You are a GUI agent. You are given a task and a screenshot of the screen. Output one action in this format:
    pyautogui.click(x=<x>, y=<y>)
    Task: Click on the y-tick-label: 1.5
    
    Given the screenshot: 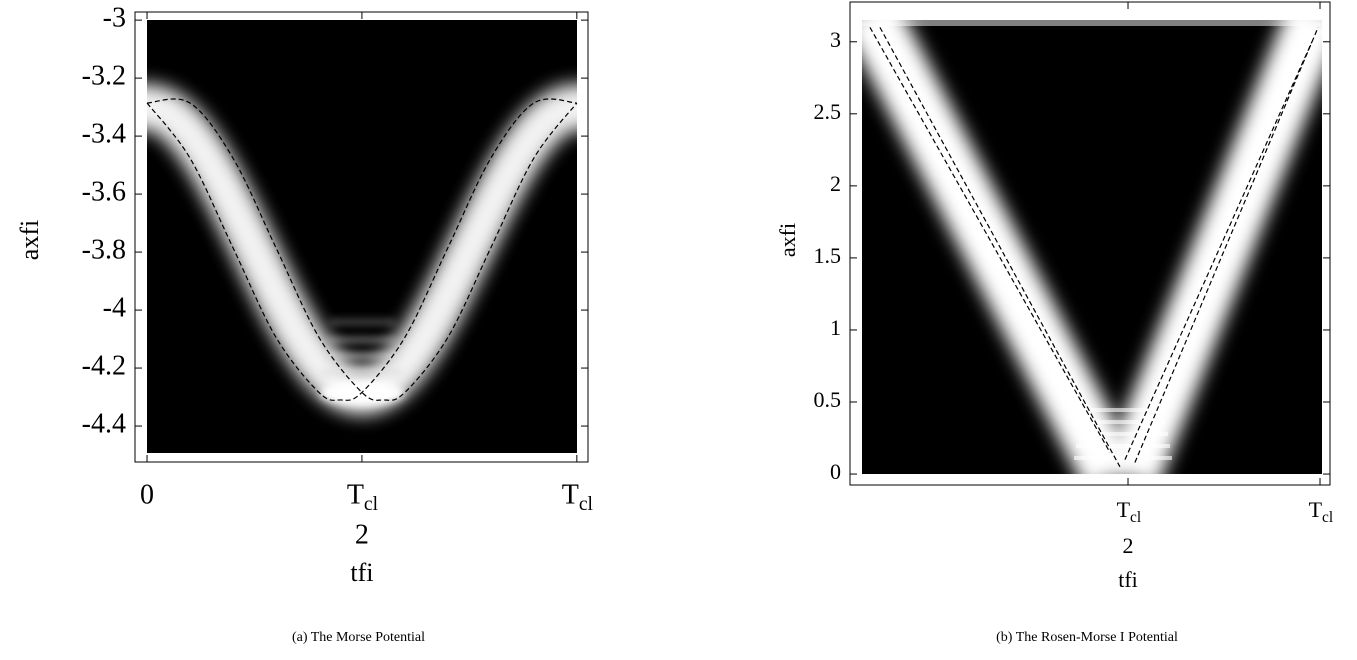 What is the action you would take?
    pyautogui.click(x=828, y=255)
    